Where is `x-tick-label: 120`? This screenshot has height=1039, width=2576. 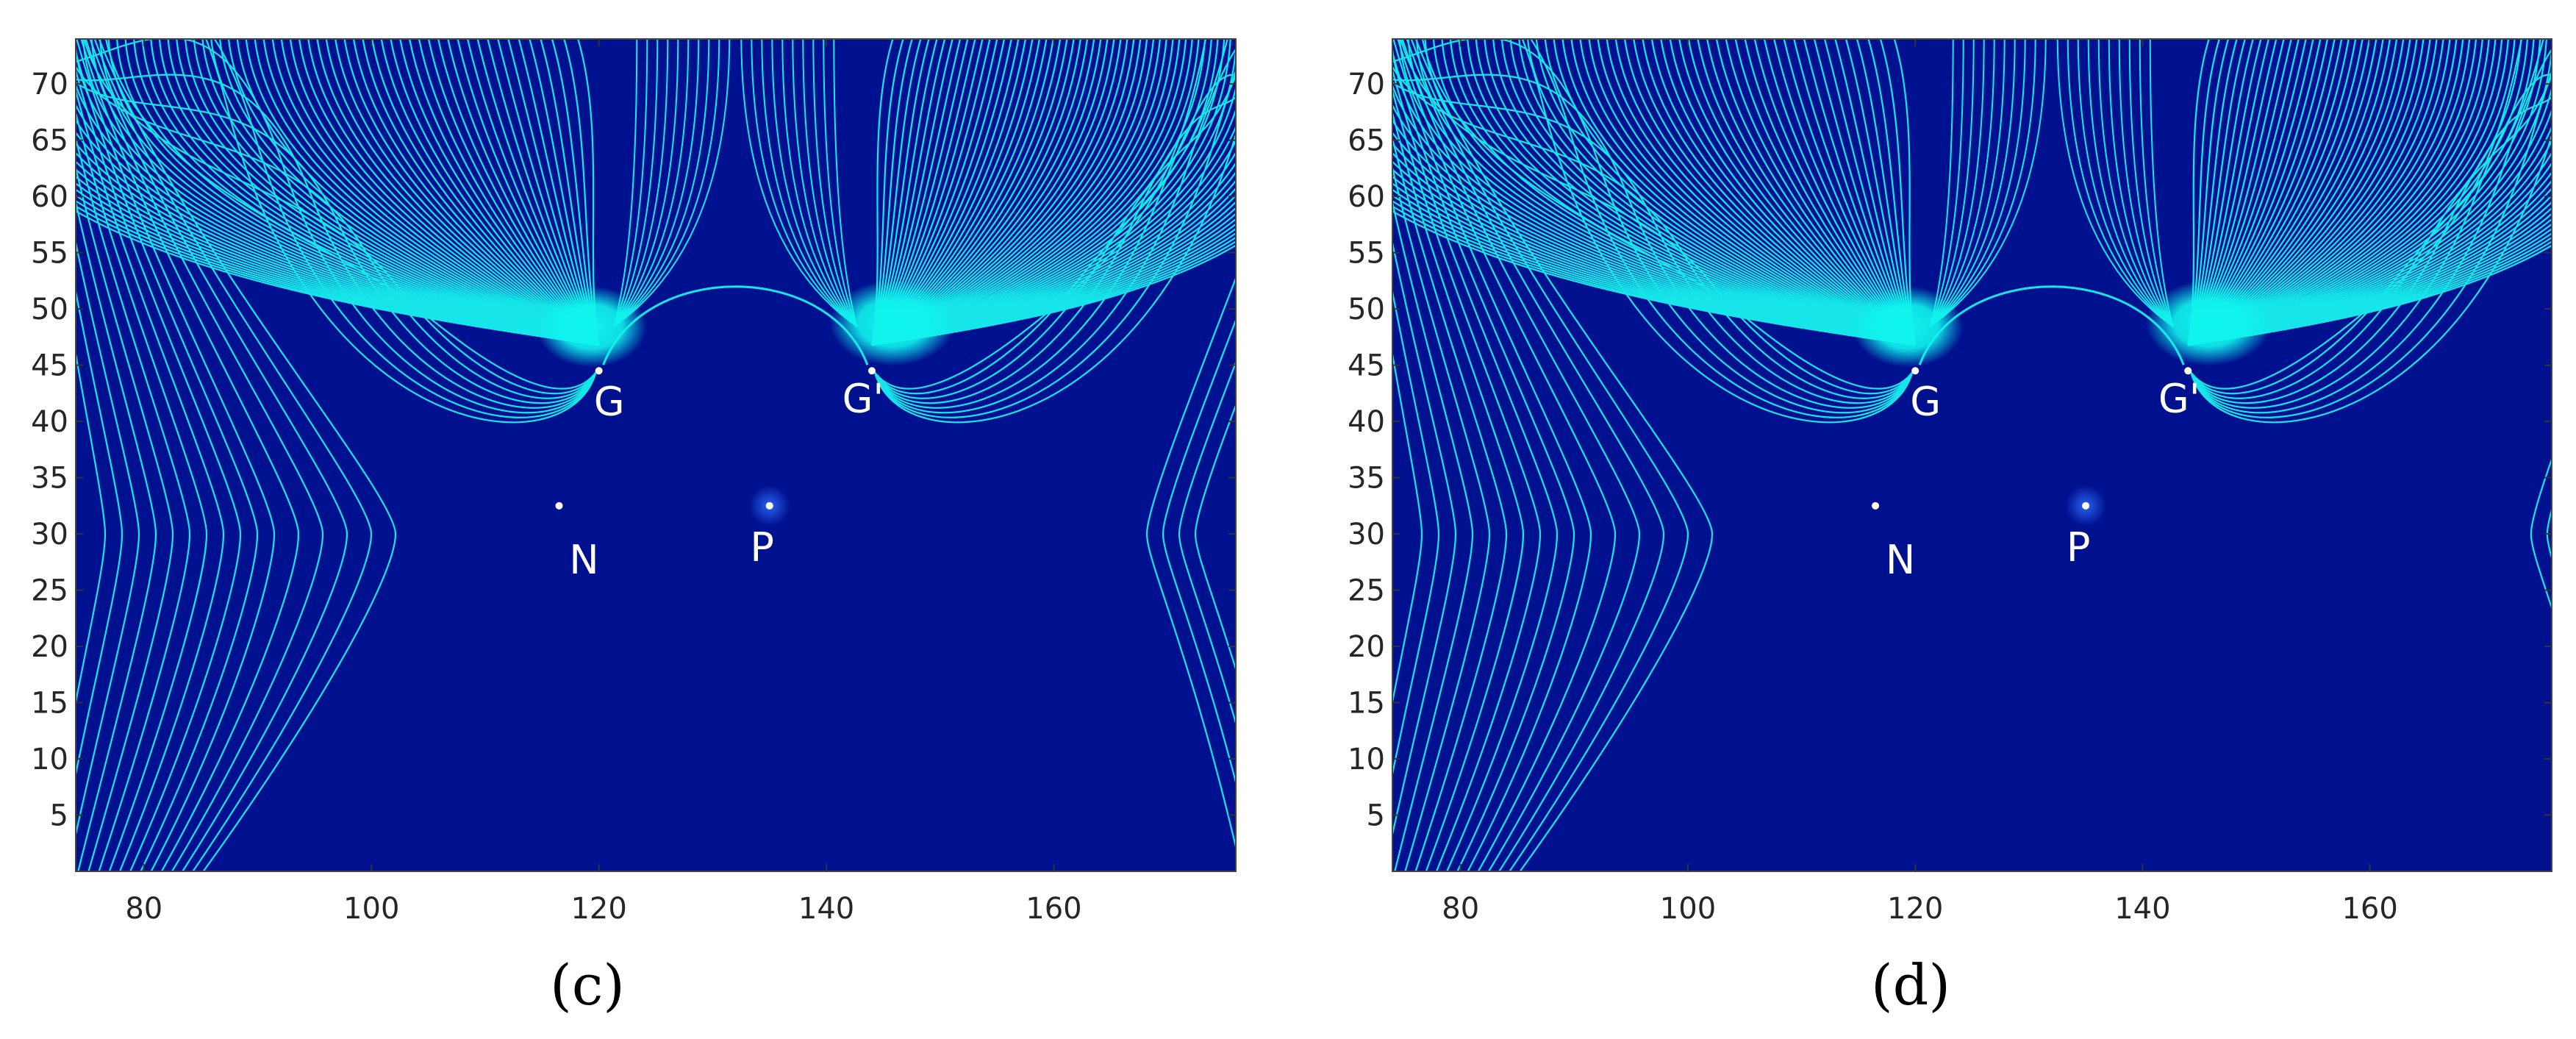
x-tick-label: 120 is located at coordinates (1915, 909).